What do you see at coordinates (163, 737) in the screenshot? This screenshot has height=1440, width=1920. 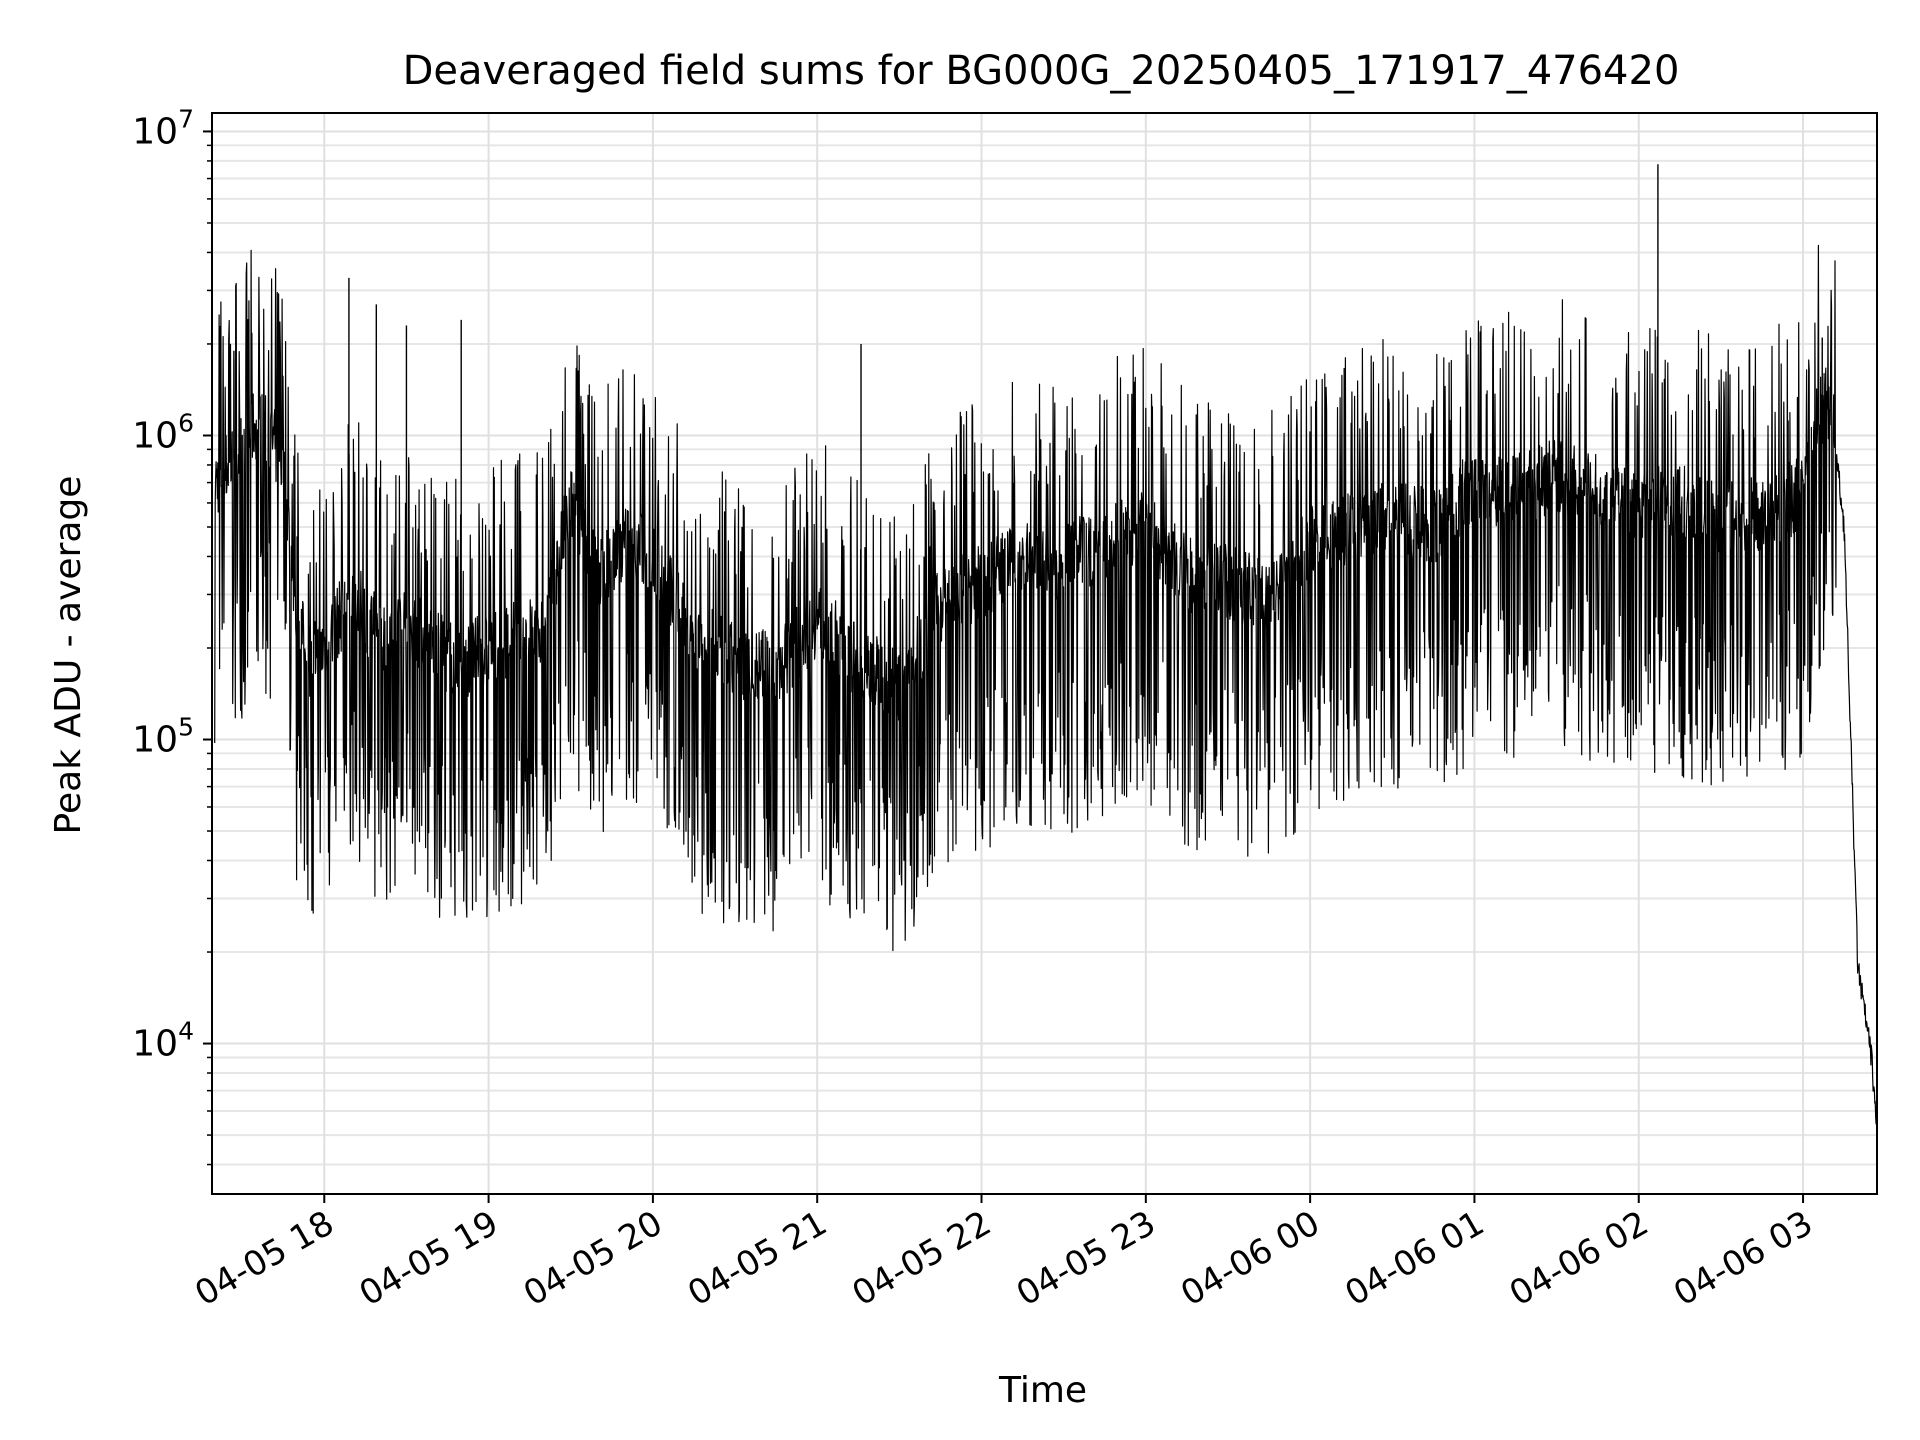 I see `y-tick-label: 10⁵` at bounding box center [163, 737].